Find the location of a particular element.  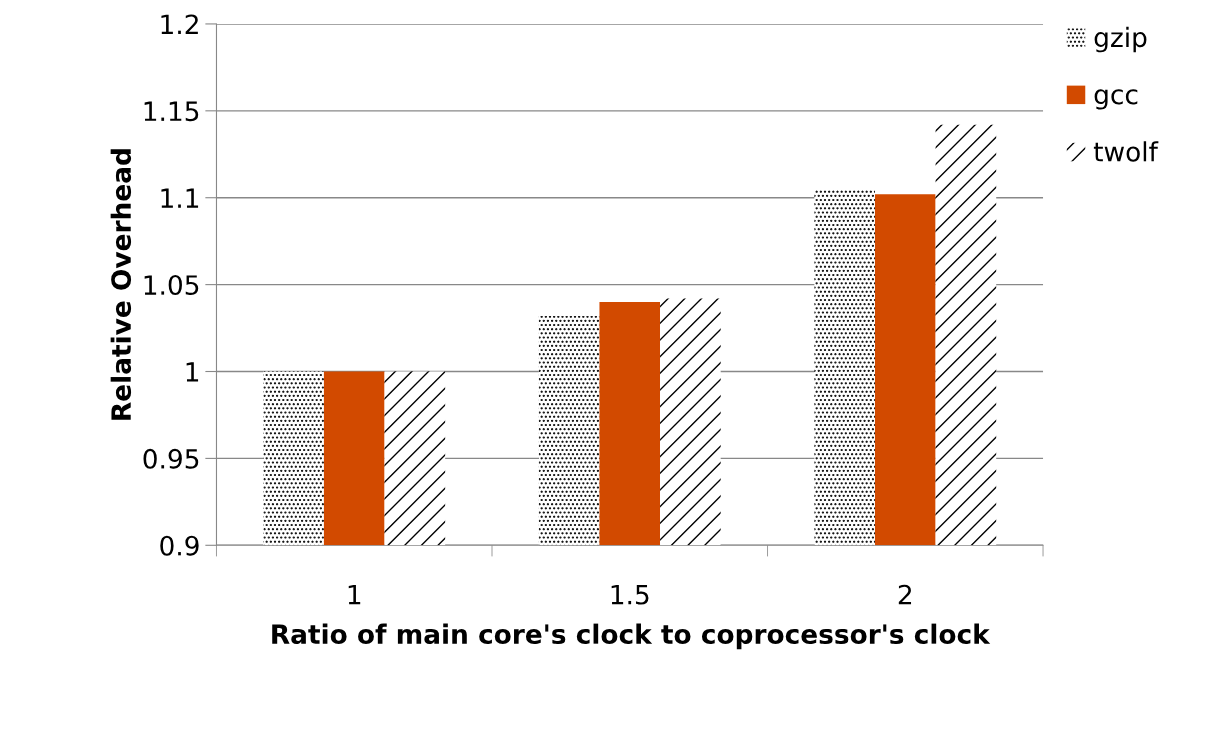

x-tick-label: 1.5 is located at coordinates (630, 594).